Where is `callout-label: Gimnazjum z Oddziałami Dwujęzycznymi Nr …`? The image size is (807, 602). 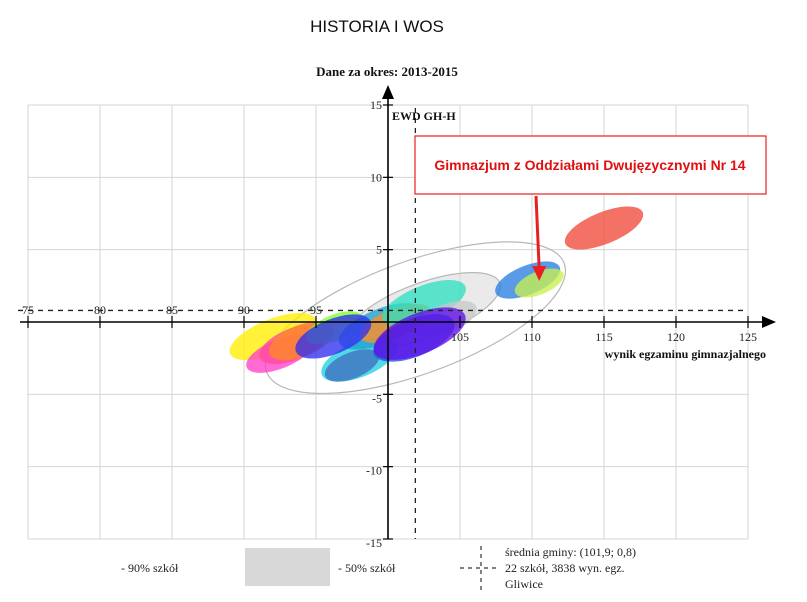
callout-label: Gimnazjum z Oddziałami Dwujęzycznymi Nr … is located at coordinates (589, 165).